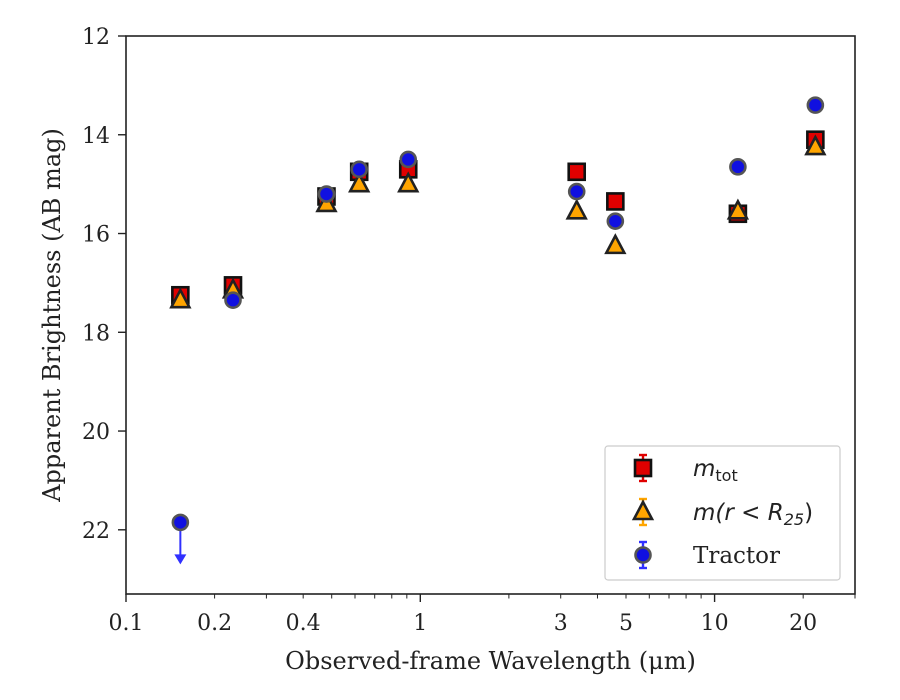  What do you see at coordinates (420, 623) in the screenshot?
I see `x-tick-label: 1` at bounding box center [420, 623].